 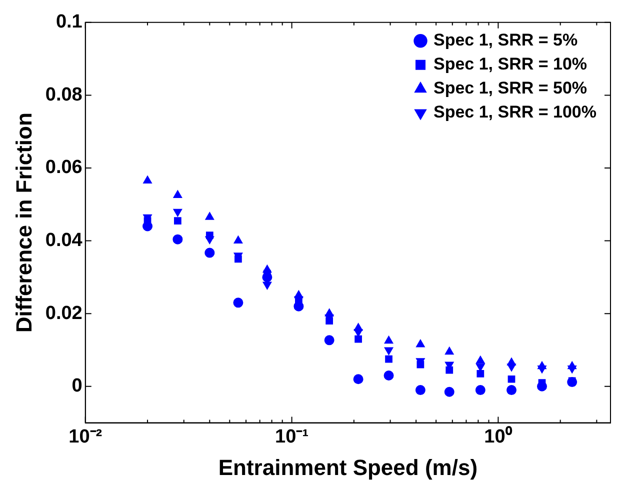 What do you see at coordinates (77, 386) in the screenshot?
I see `y-tick-label: 0` at bounding box center [77, 386].